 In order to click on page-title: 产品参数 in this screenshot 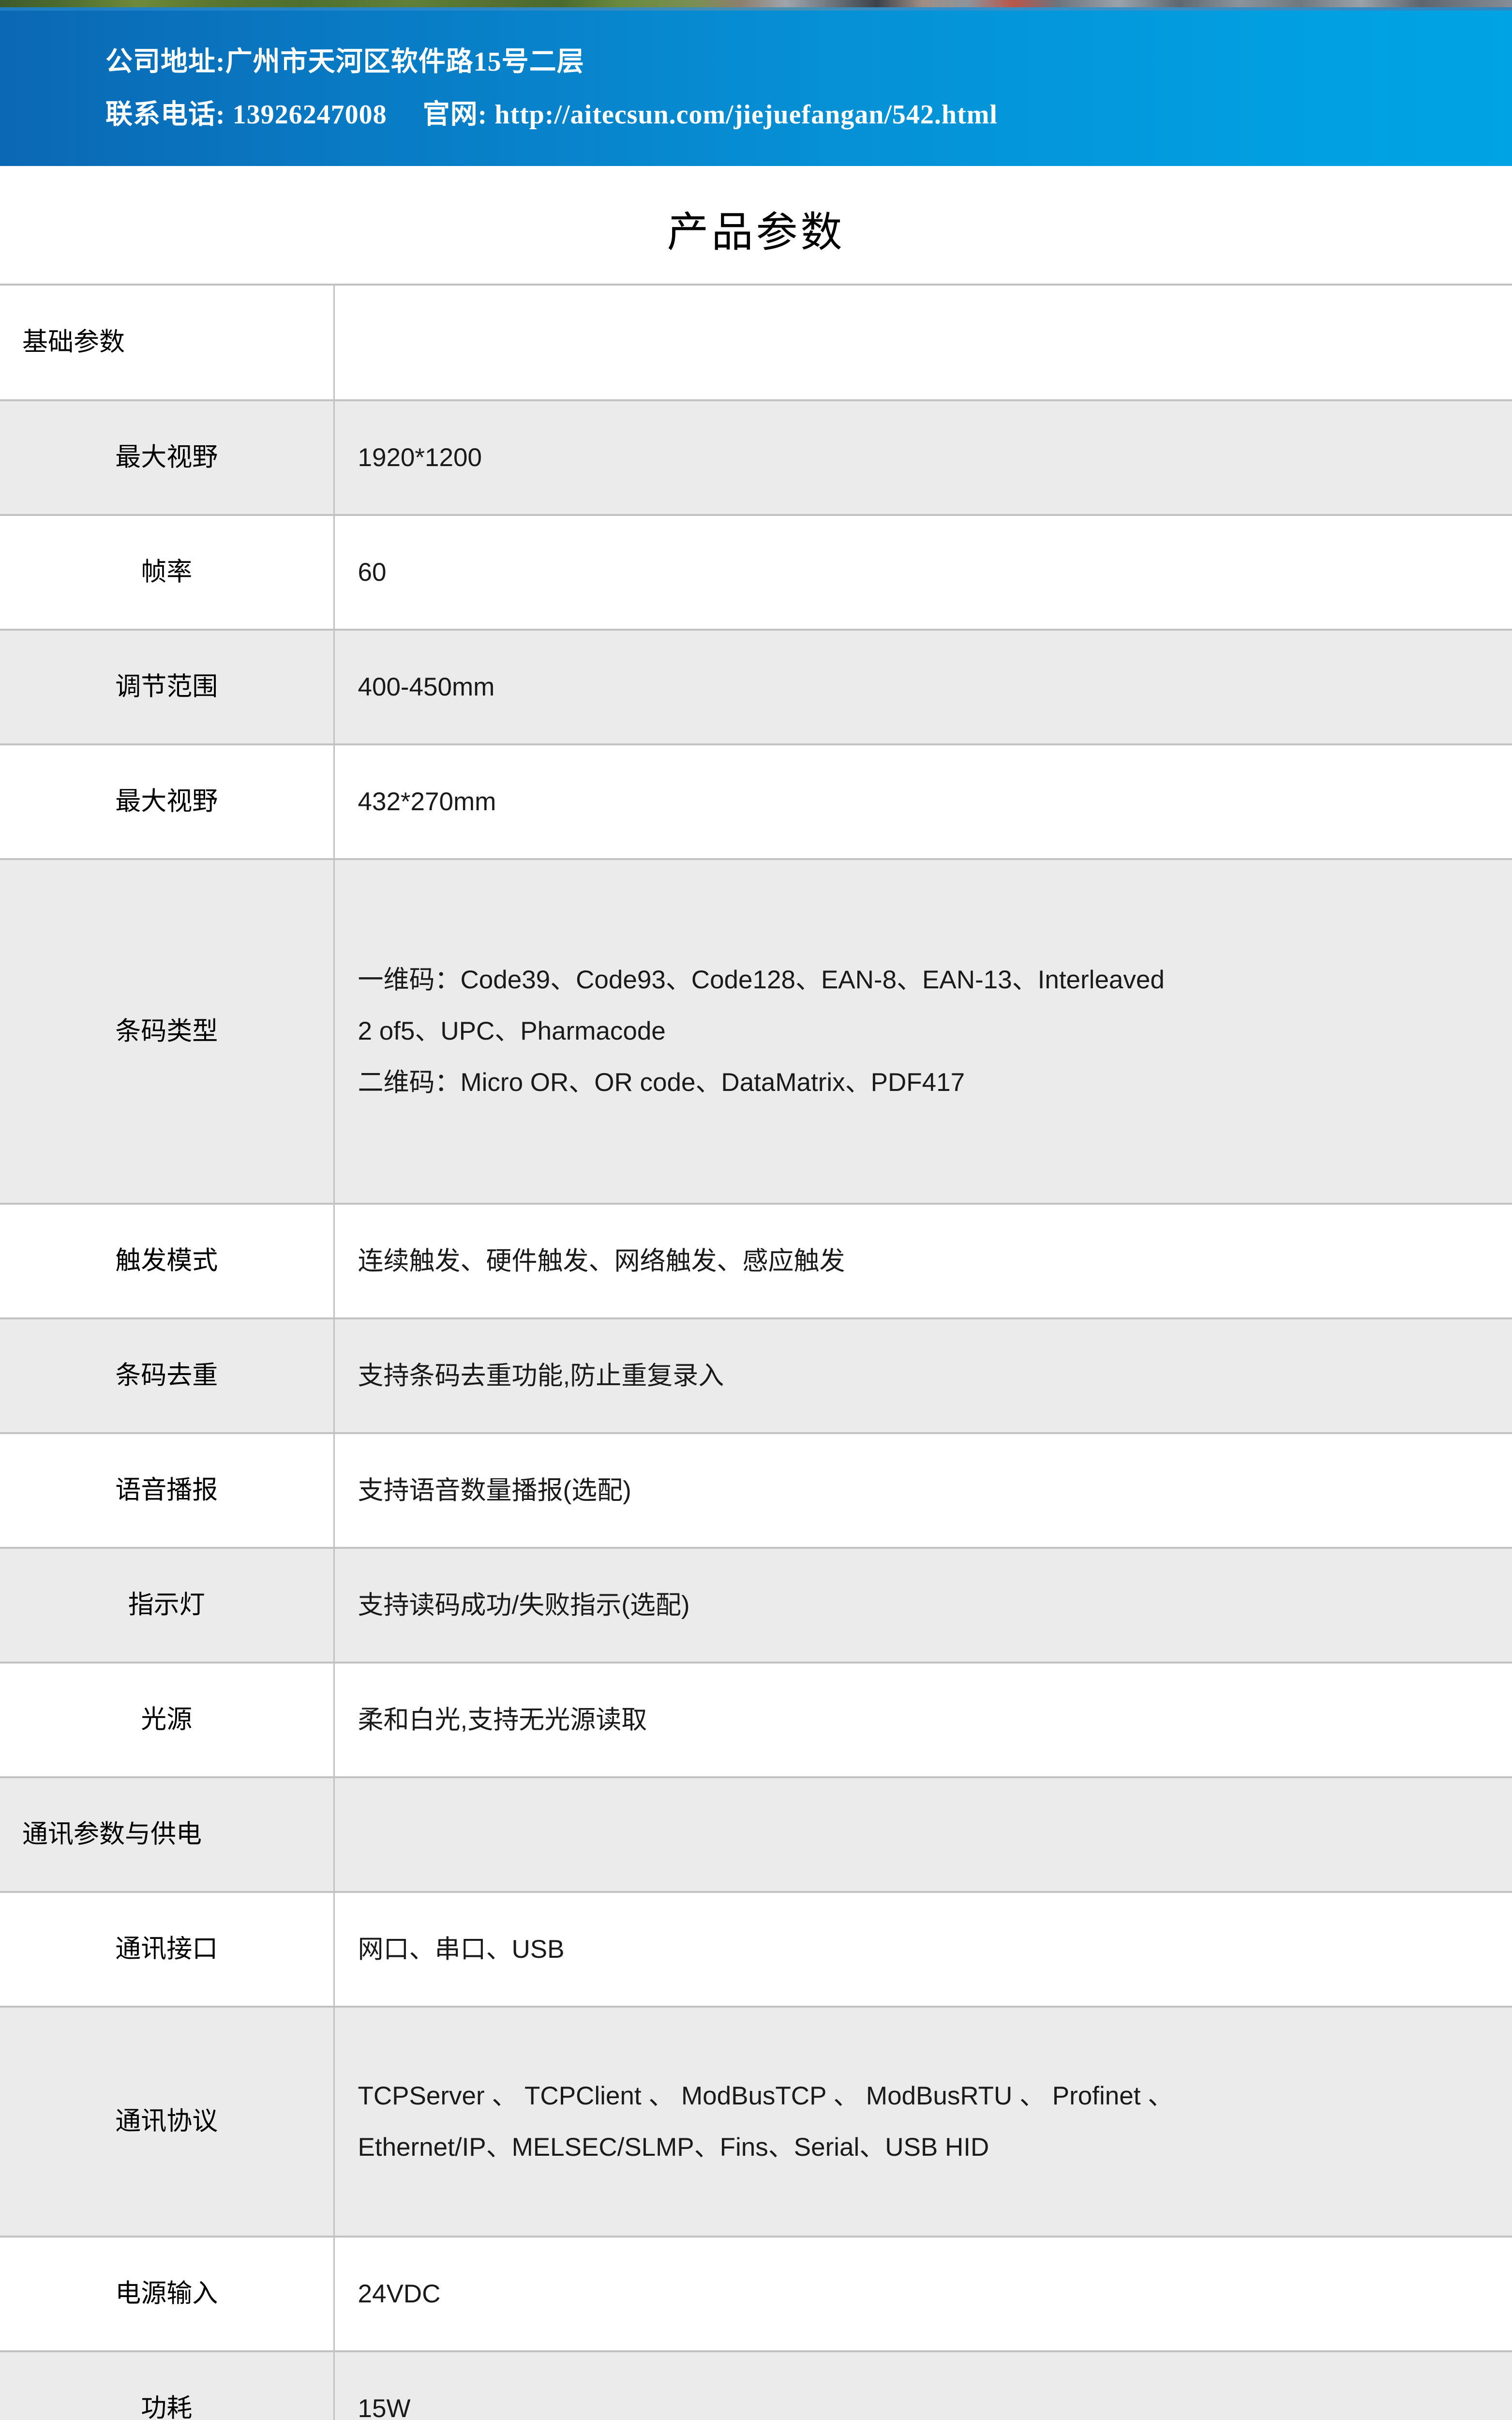, I will do `click(756, 232)`.